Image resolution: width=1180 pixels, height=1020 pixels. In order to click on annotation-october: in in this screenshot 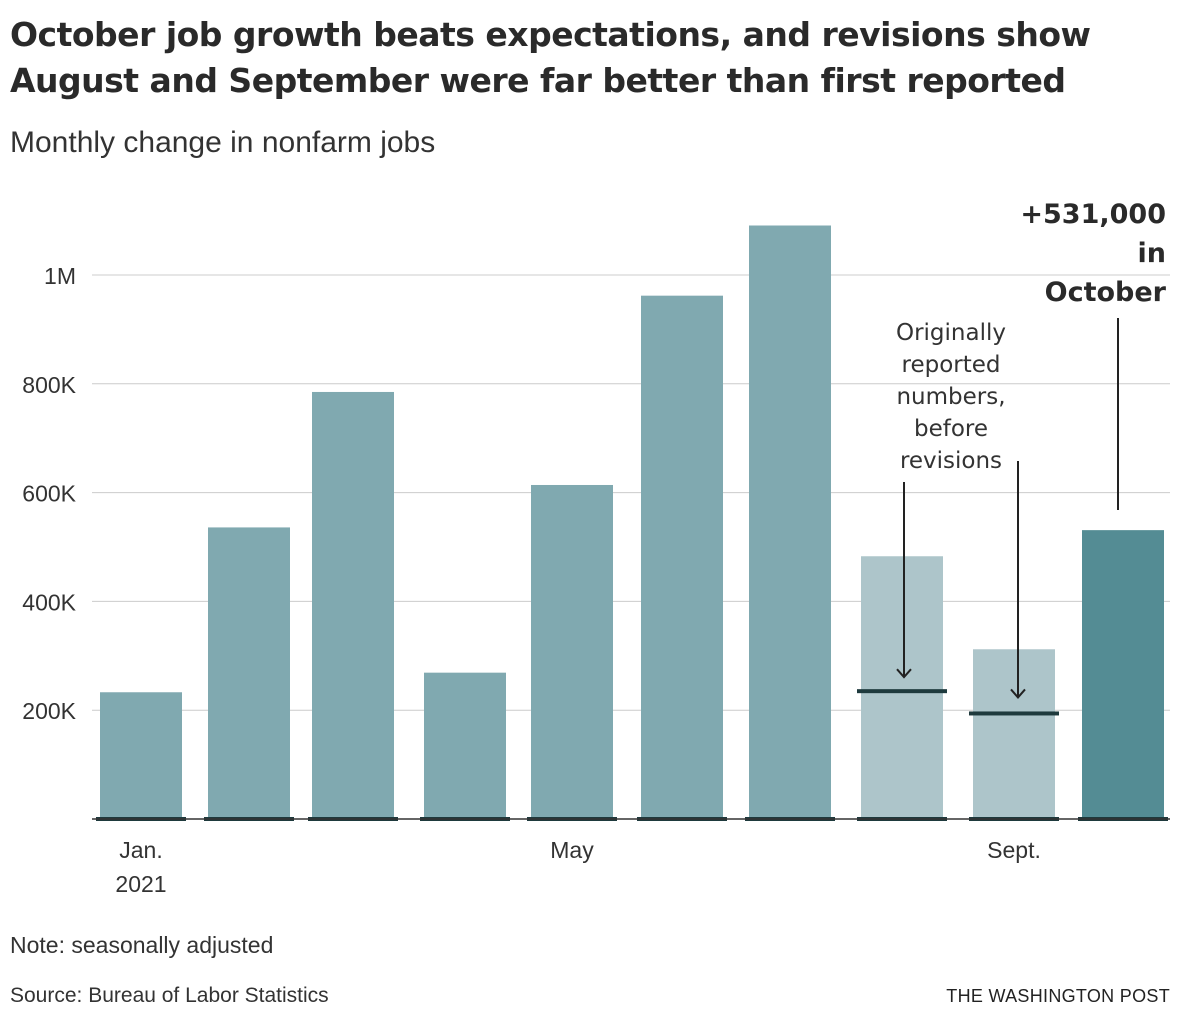, I will do `click(1152, 253)`.